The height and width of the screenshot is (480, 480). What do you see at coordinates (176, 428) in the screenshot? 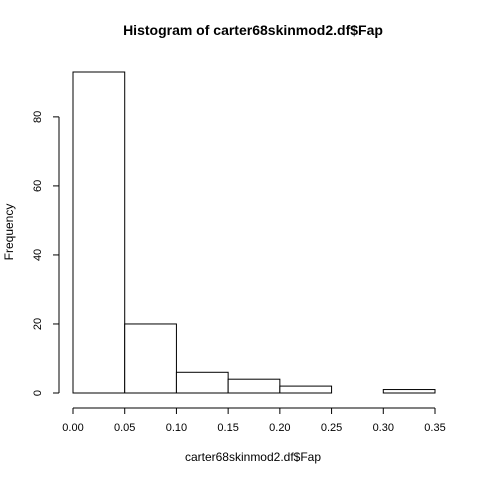
I see `x-tick-label: 0.10` at bounding box center [176, 428].